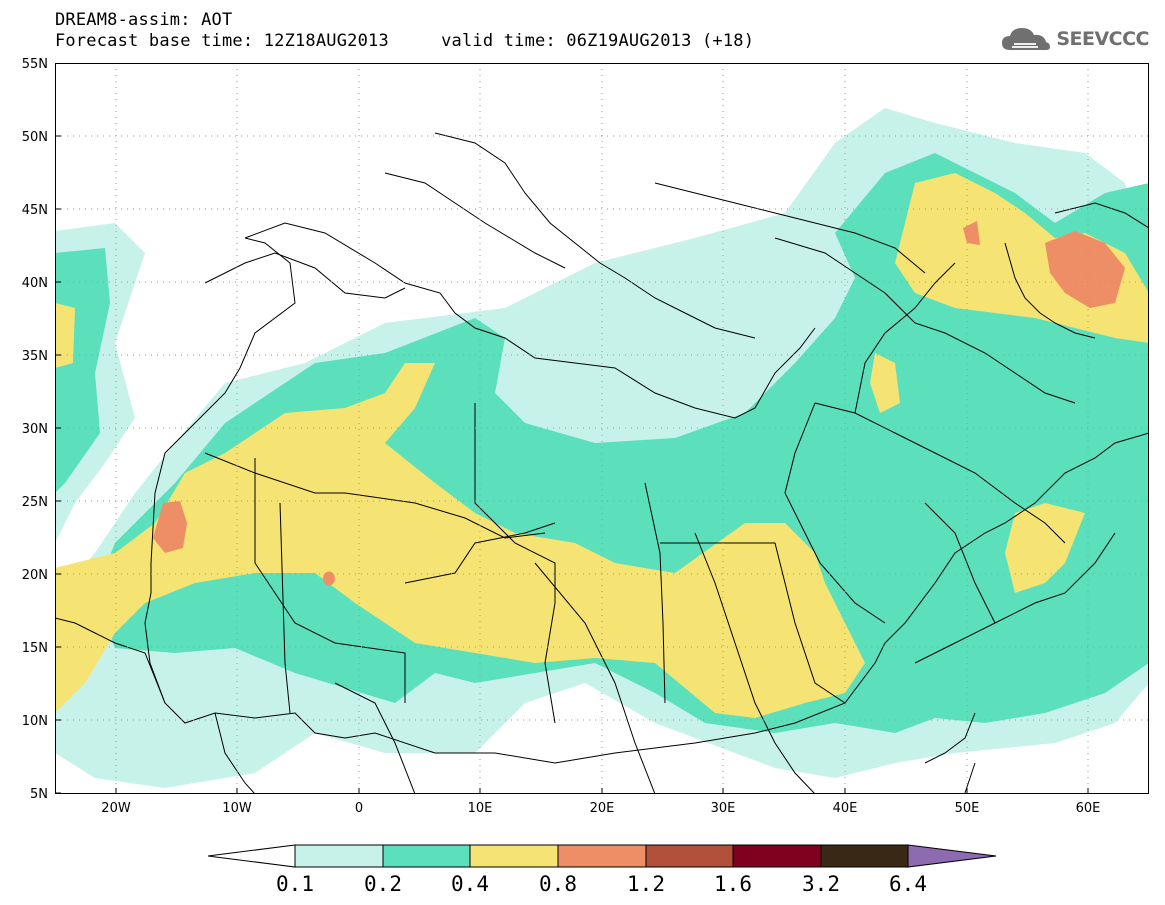 Image resolution: width=1165 pixels, height=905 pixels. What do you see at coordinates (39, 794) in the screenshot?
I see `lat-label: 5N` at bounding box center [39, 794].